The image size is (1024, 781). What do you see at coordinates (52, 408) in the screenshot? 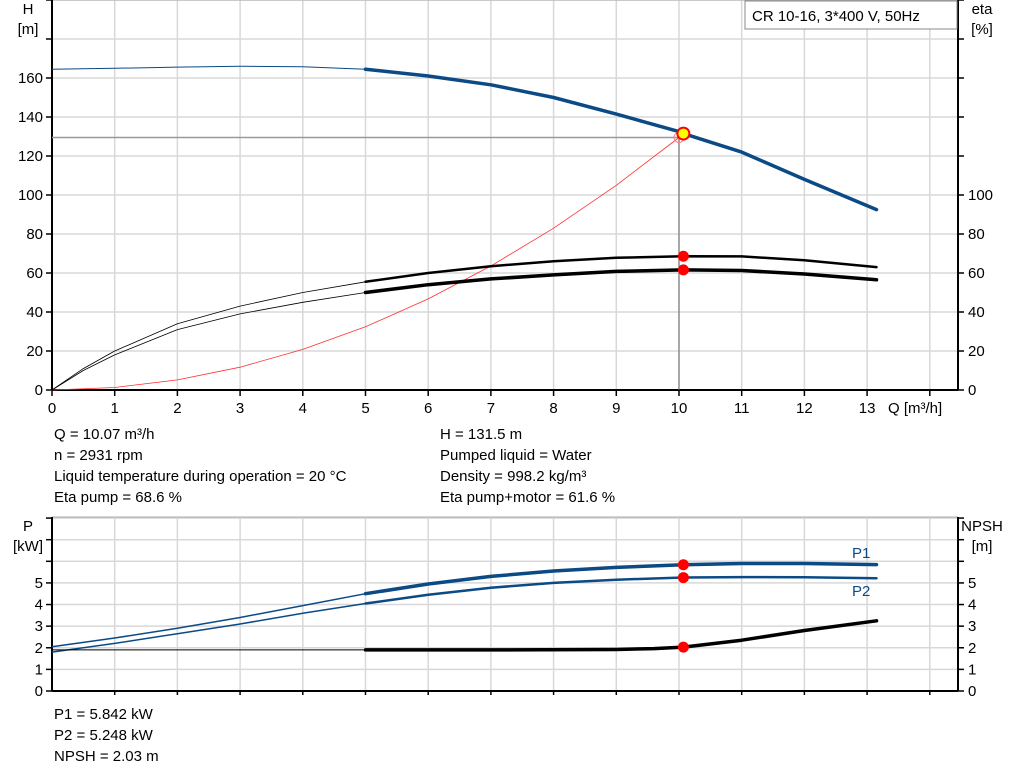
I see `x-tick-label: 0` at bounding box center [52, 408].